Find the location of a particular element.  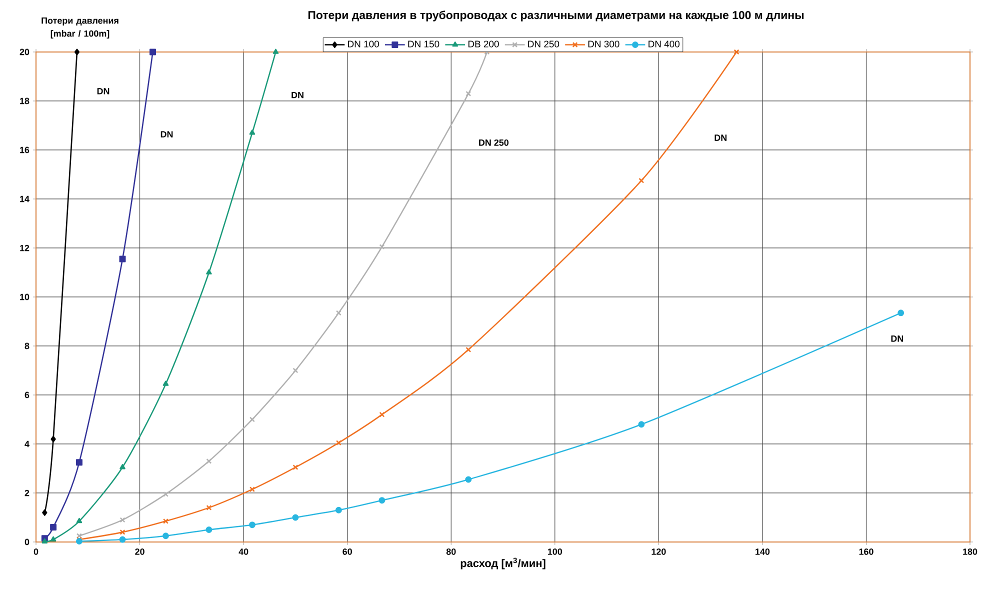

y-tick-label: 4 is located at coordinates (27, 444).